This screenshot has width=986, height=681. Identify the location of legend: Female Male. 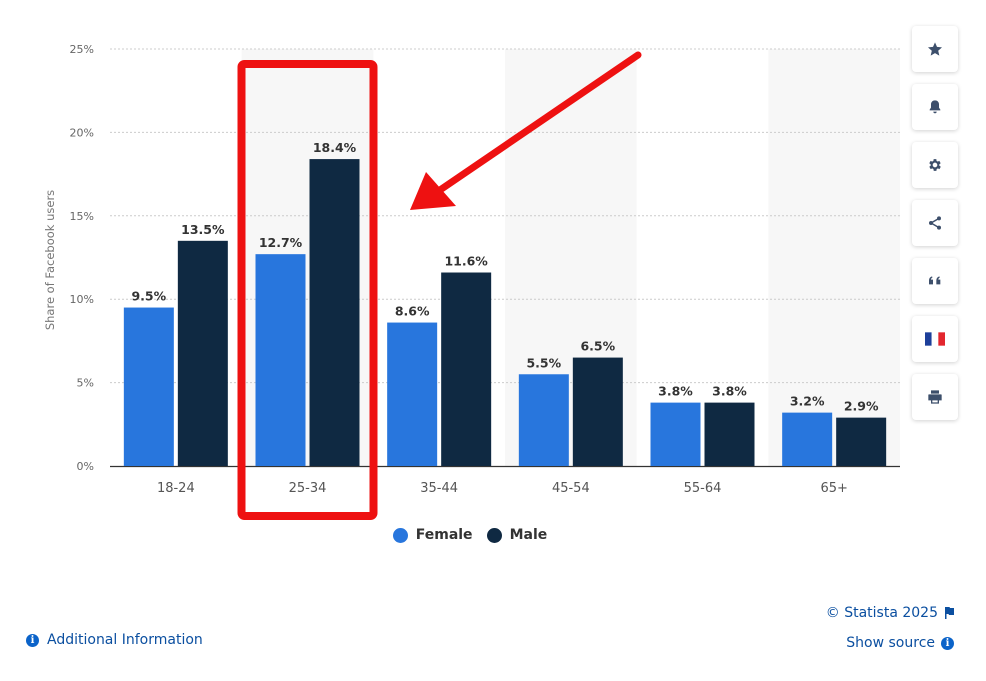
(470, 535).